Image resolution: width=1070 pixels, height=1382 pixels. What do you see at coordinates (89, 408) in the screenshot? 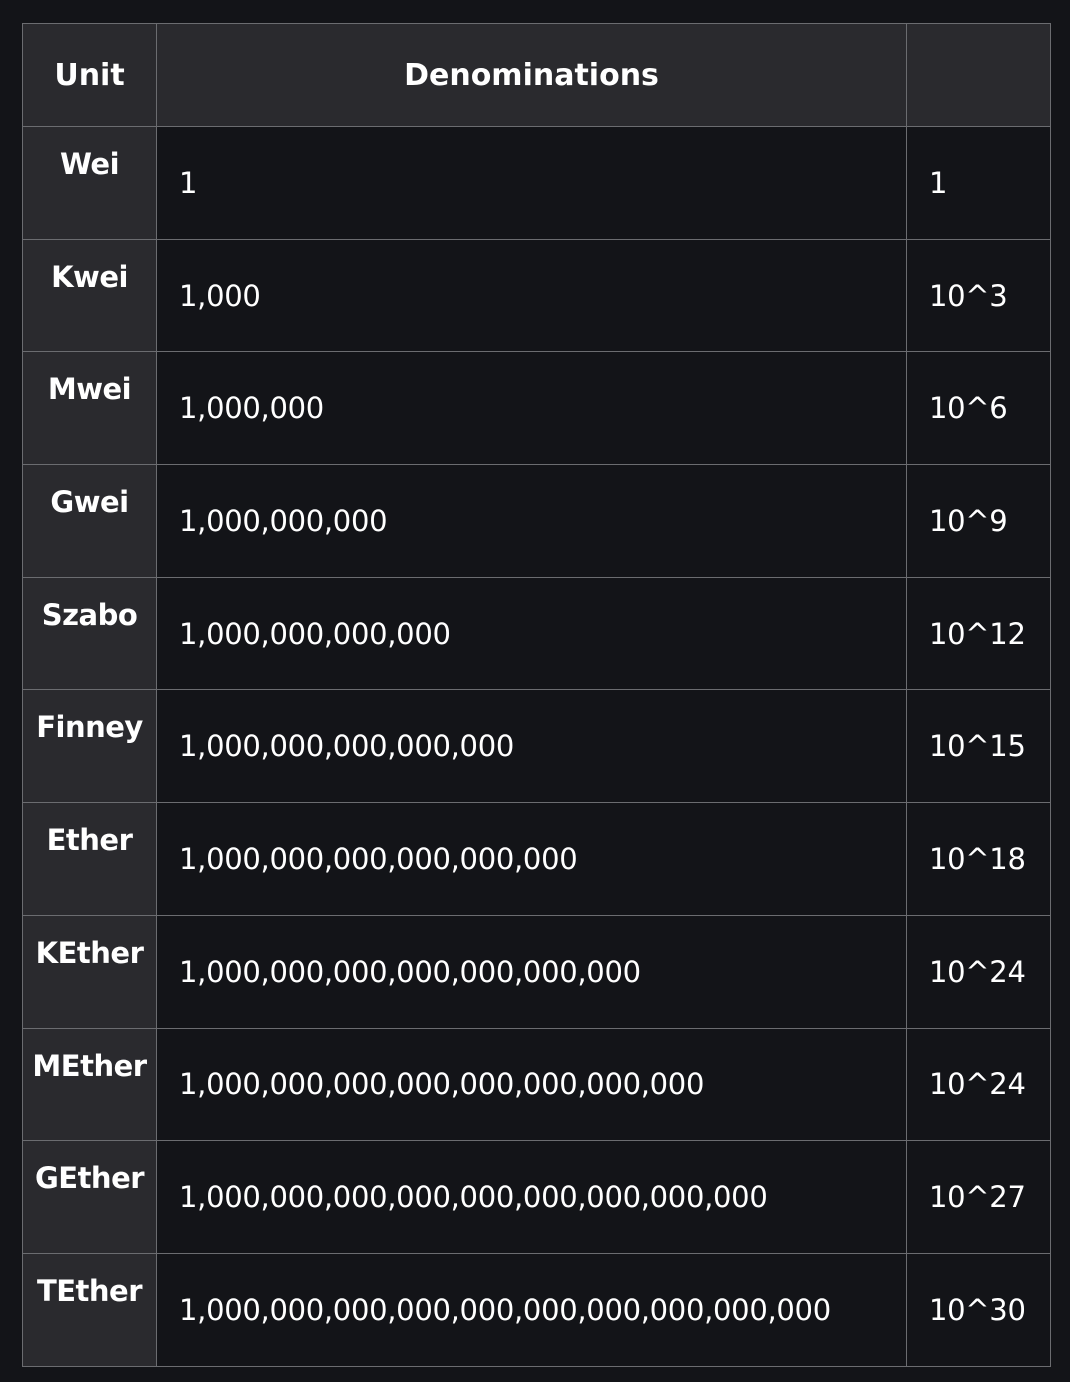
I see `unit-cell: Mwei` at bounding box center [89, 408].